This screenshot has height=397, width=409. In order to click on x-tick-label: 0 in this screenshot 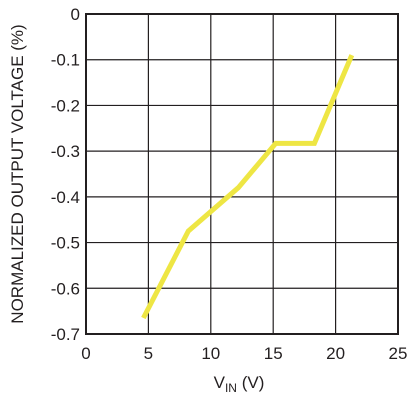, I will do `click(85, 353)`.